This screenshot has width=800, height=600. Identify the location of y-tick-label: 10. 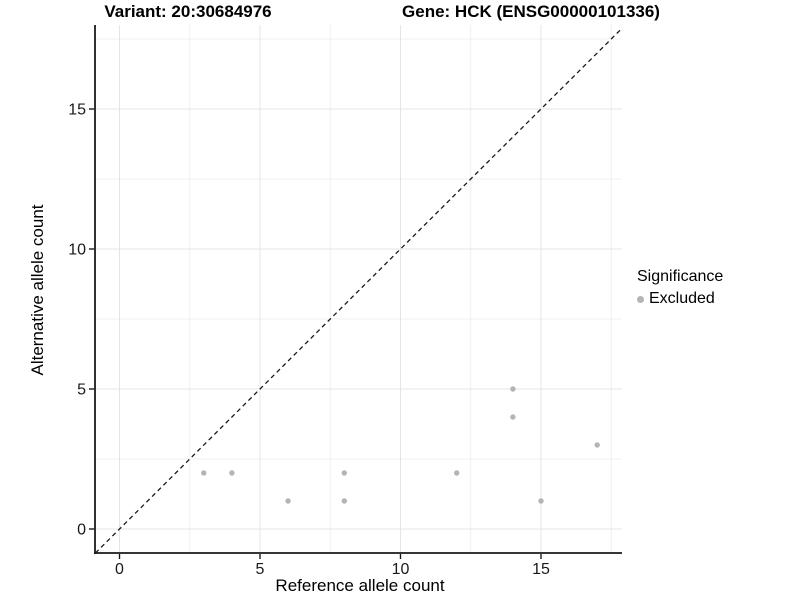
(77, 250).